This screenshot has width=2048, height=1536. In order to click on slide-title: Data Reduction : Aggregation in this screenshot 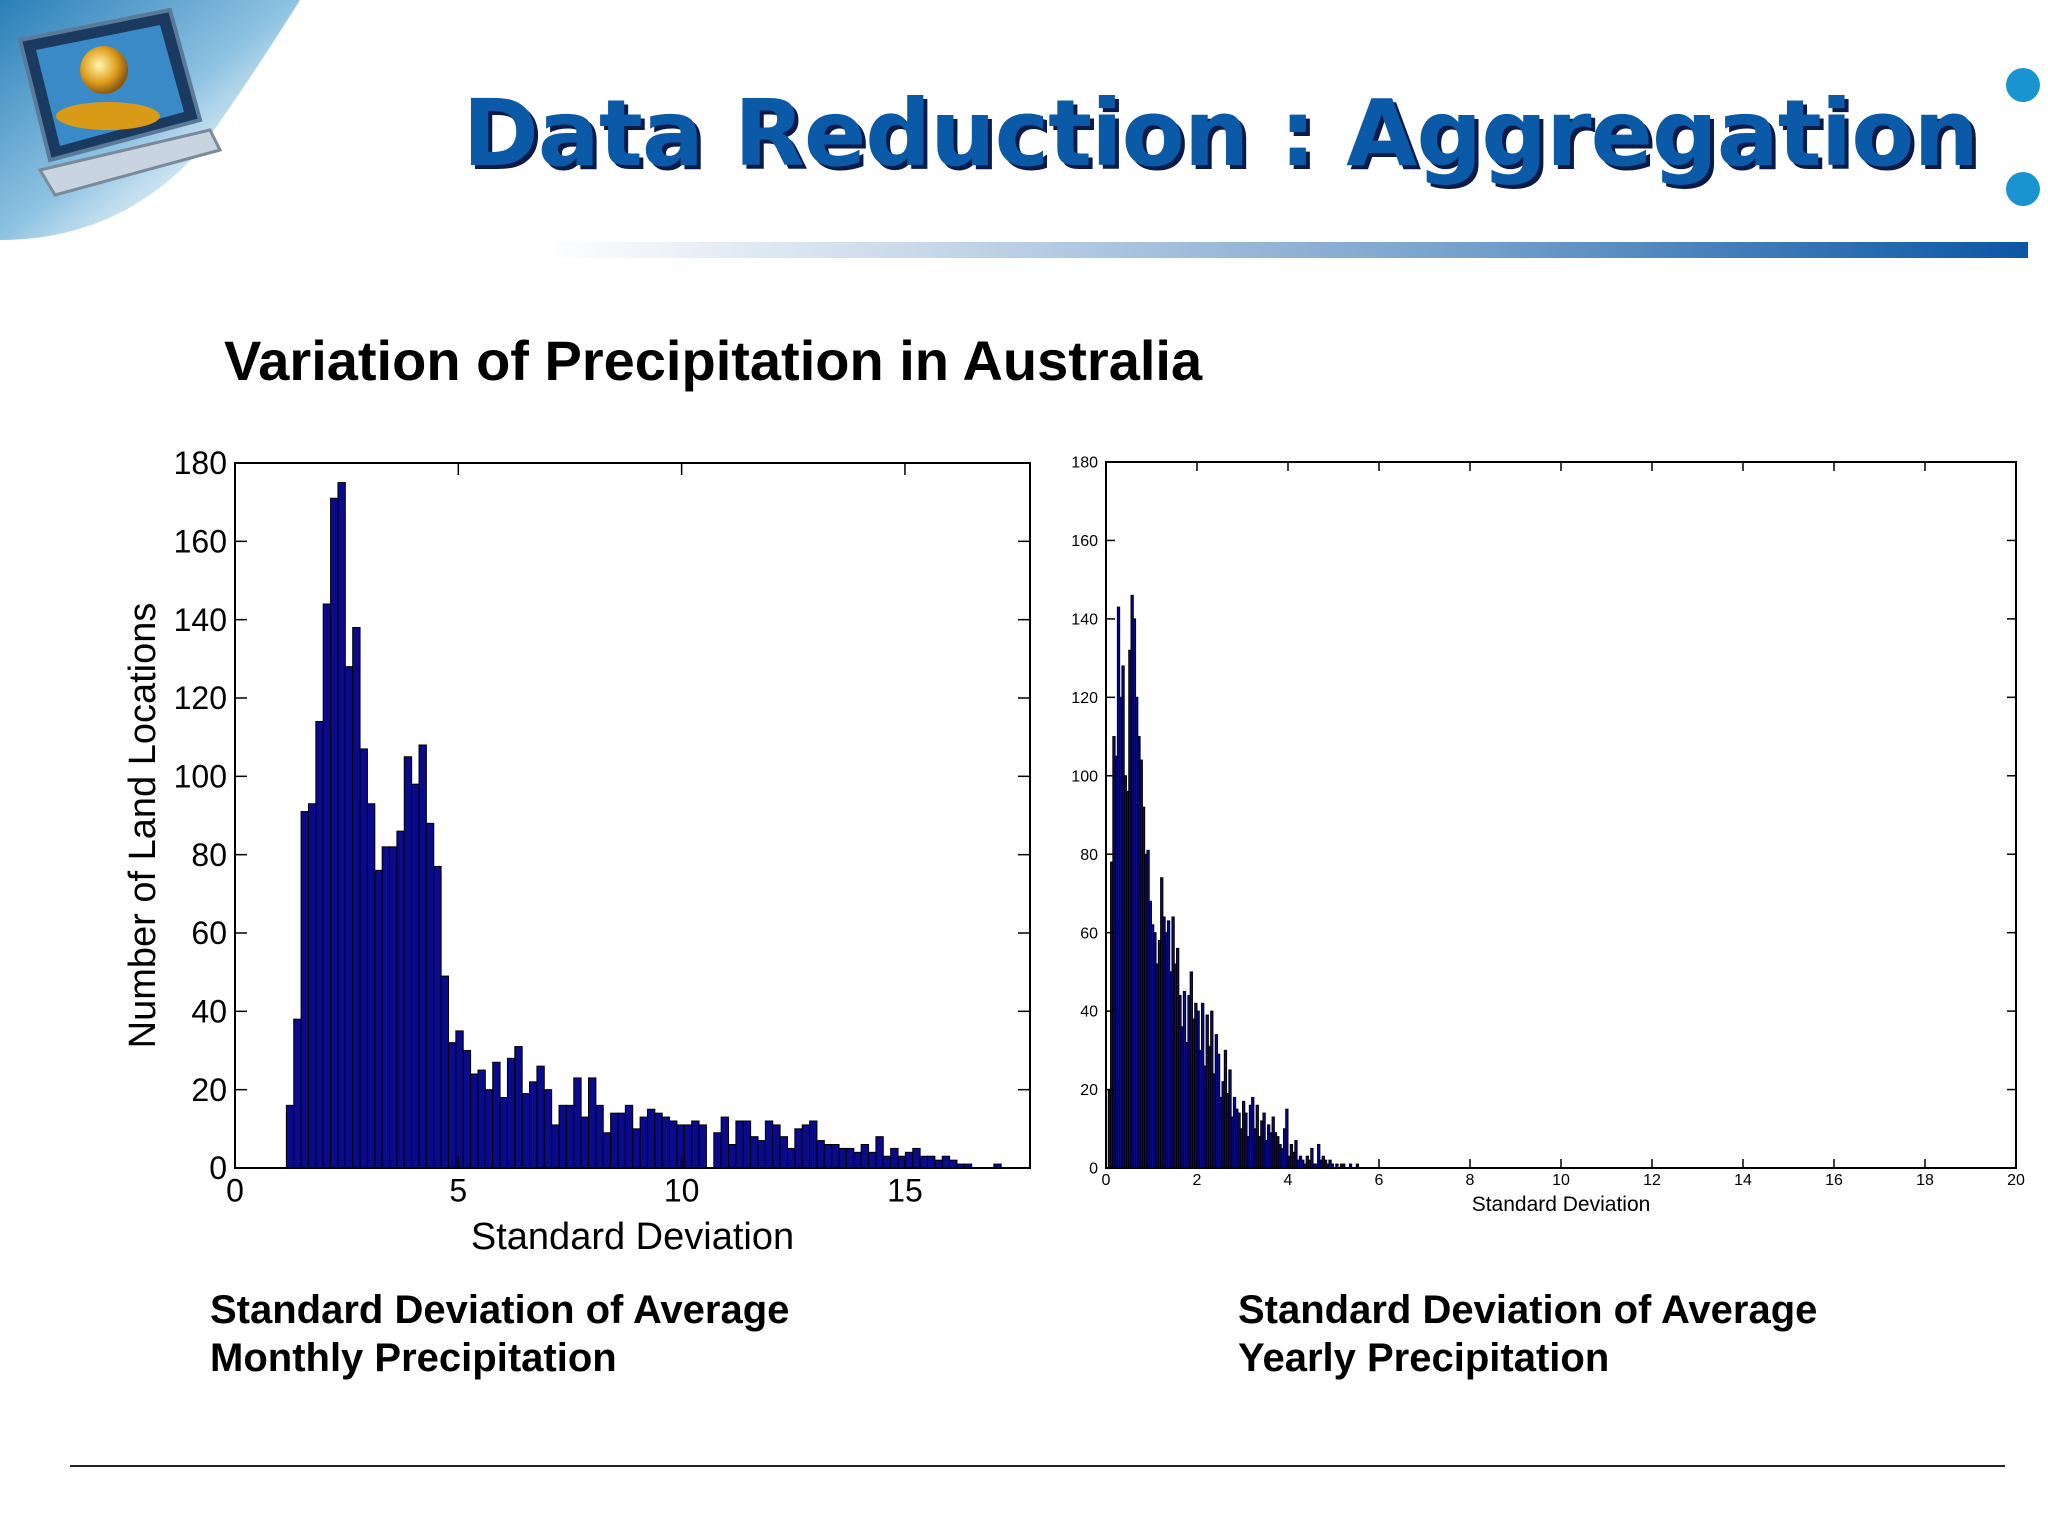, I will do `click(1220, 133)`.